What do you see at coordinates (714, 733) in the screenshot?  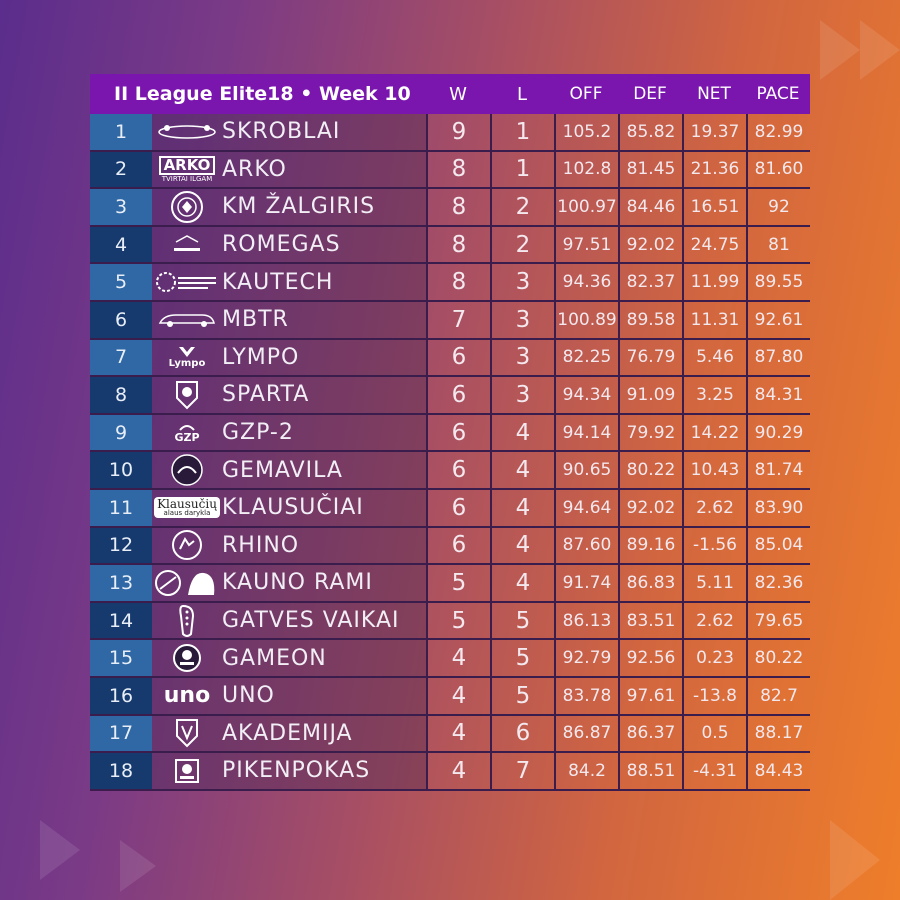 I see `net-cell: 0.5` at bounding box center [714, 733].